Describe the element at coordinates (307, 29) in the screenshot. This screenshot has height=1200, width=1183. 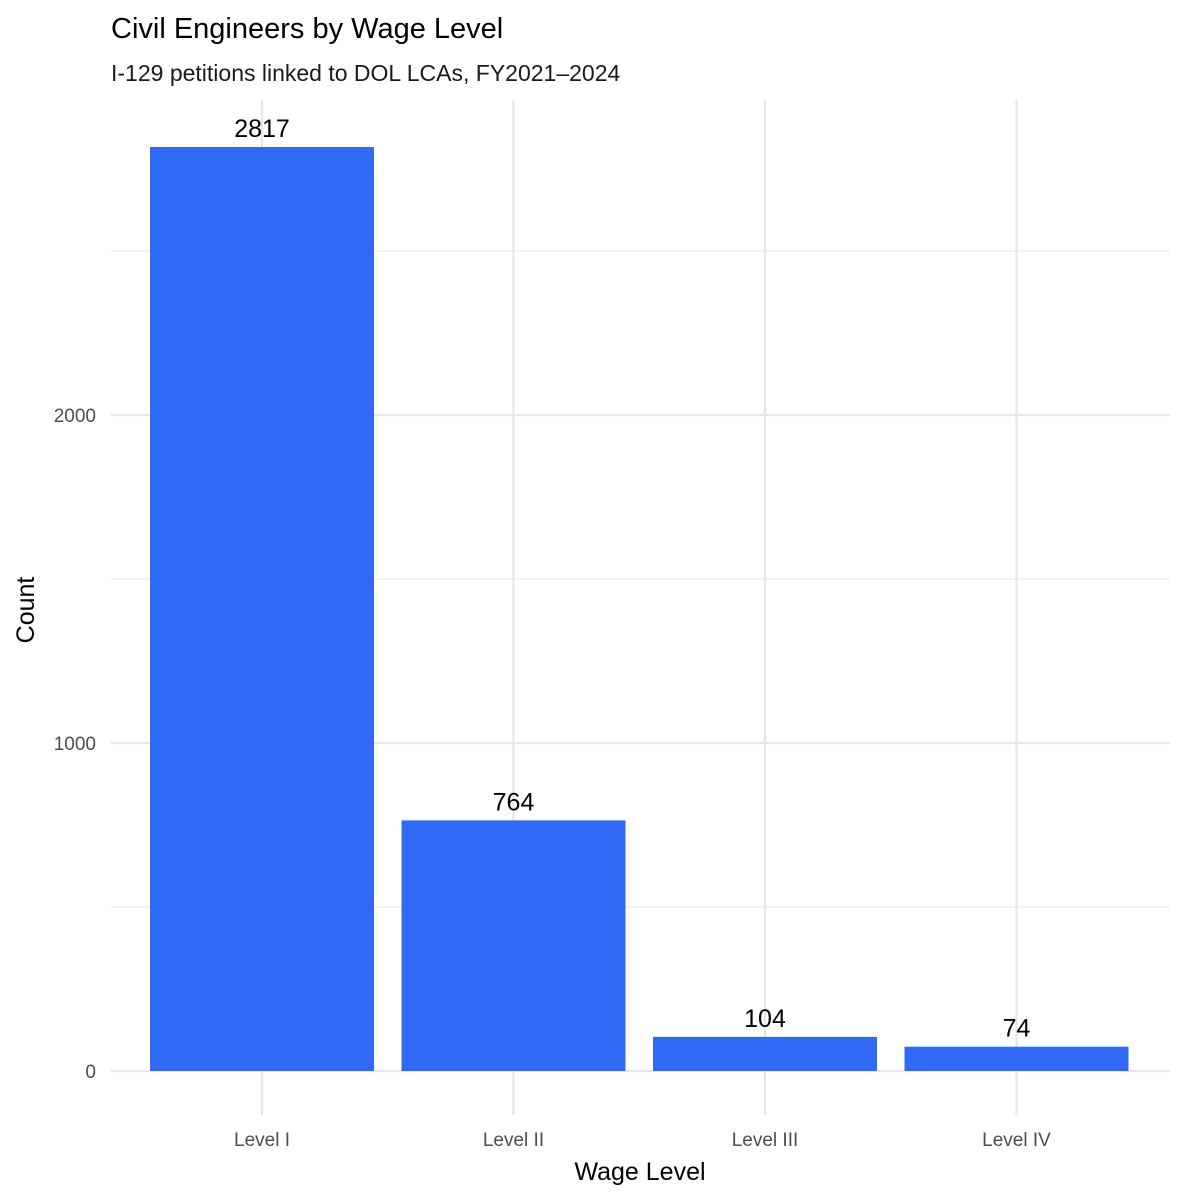
I see `chart-title: Civil Engineers by Wage Level` at that location.